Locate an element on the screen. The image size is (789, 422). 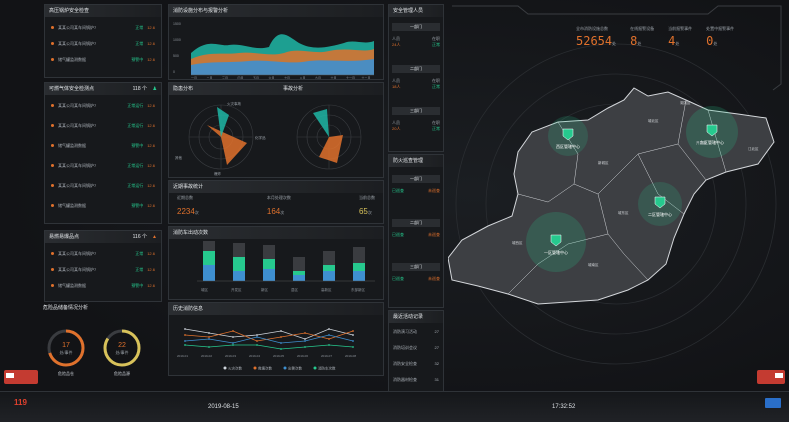
bar-chart: 城区 开发区 新区 县区 高新区 东部新区 is located at coordinates (286, 266).